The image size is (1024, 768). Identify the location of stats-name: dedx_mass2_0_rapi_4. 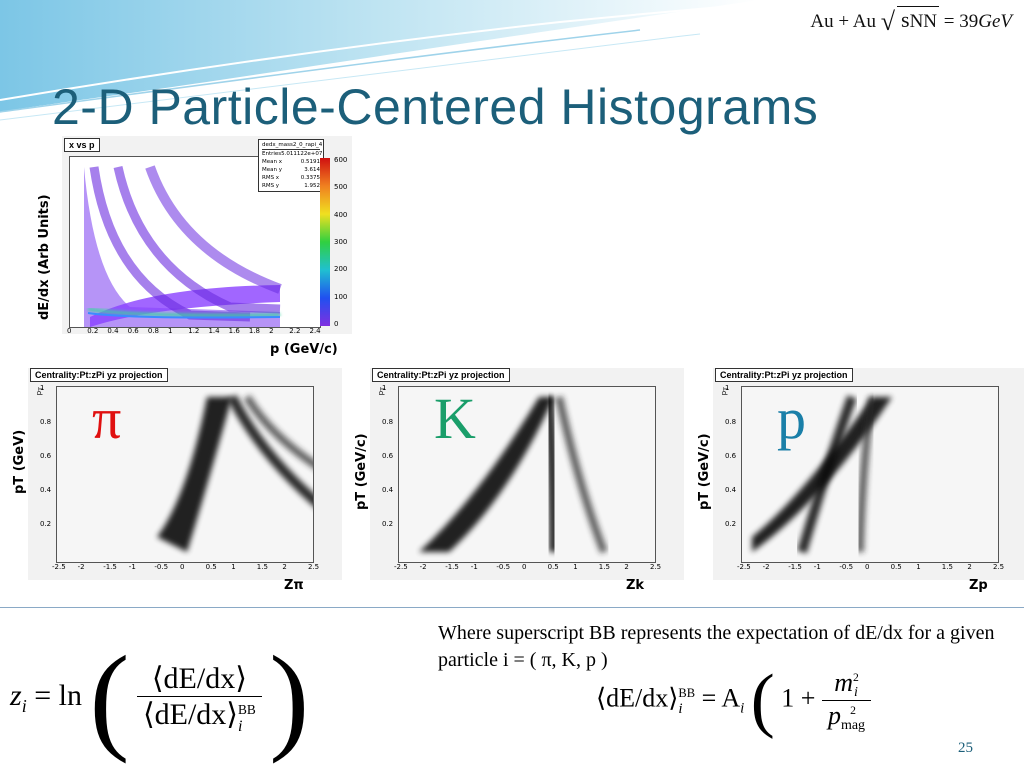
(292, 146).